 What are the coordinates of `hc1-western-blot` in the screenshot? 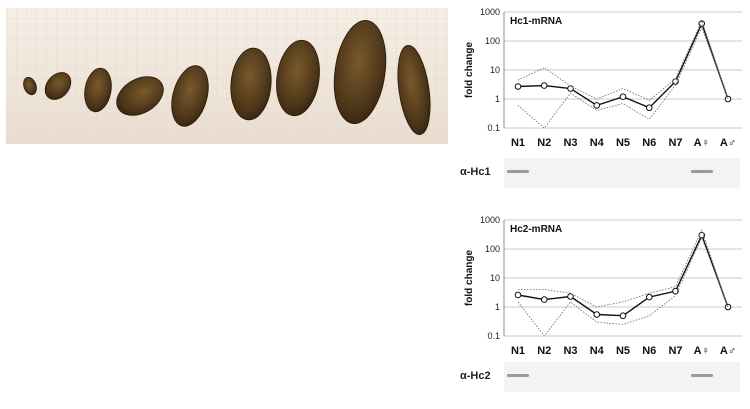 It's located at (622, 173).